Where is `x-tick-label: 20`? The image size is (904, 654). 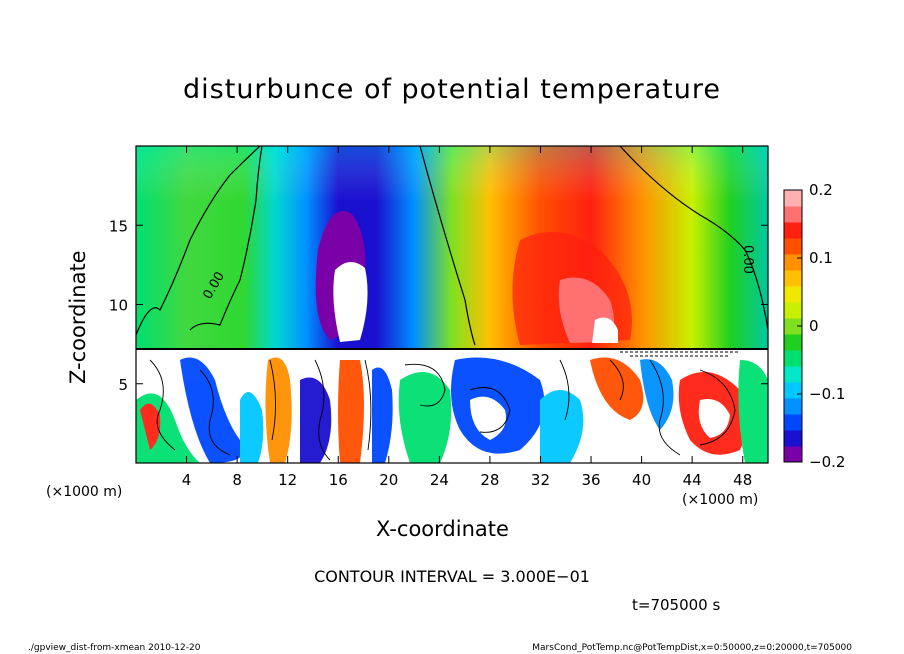
x-tick-label: 20 is located at coordinates (388, 480).